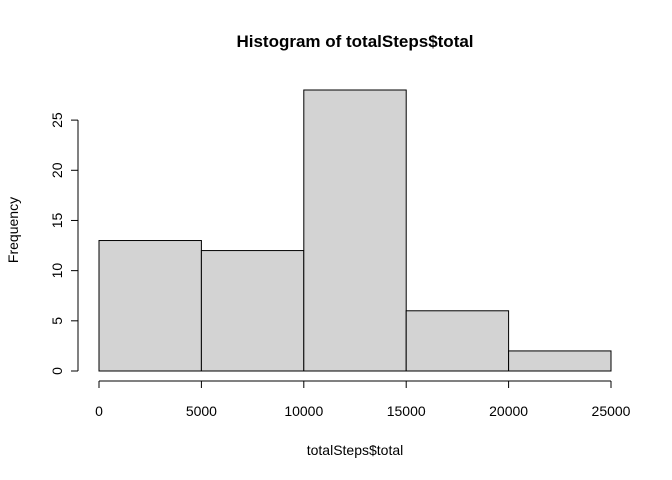  I want to click on y-tick-label-4: 20, so click(57, 170).